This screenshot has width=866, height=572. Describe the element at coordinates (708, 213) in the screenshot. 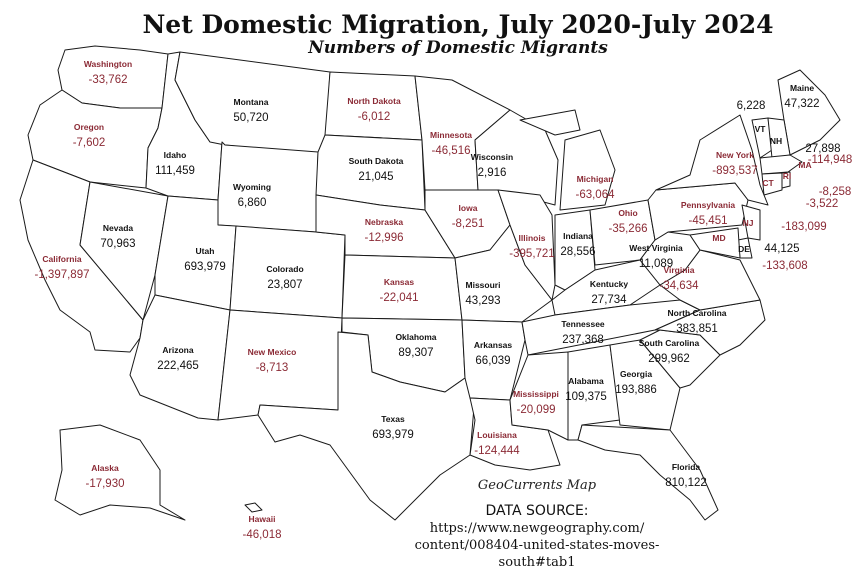

I see `state-label-pa: Pennsylvania -45,451` at that location.